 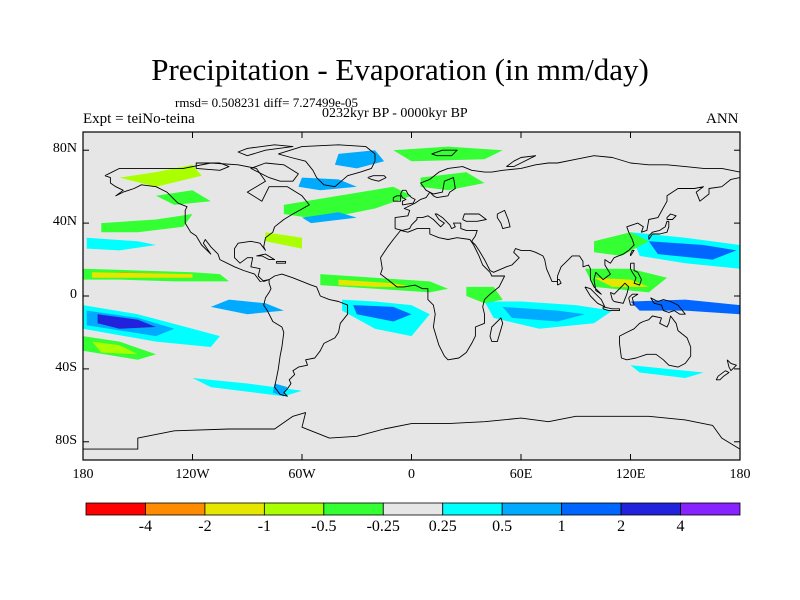 What do you see at coordinates (139, 119) in the screenshot?
I see `experiment-label: Expt = teiNo-teina` at bounding box center [139, 119].